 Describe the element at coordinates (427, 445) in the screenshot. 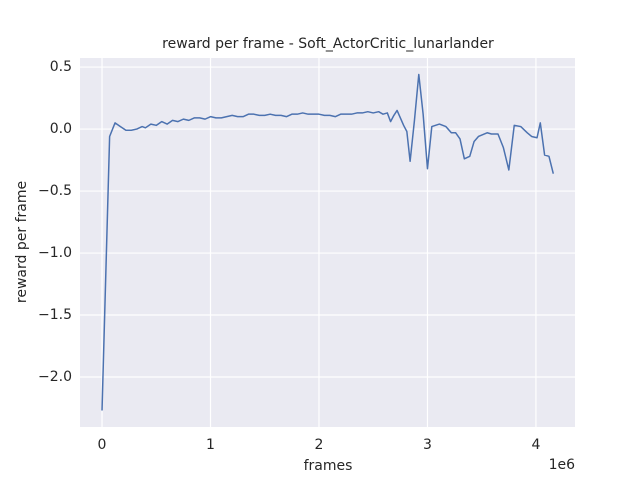

I see `x-tick-label: 3` at that location.